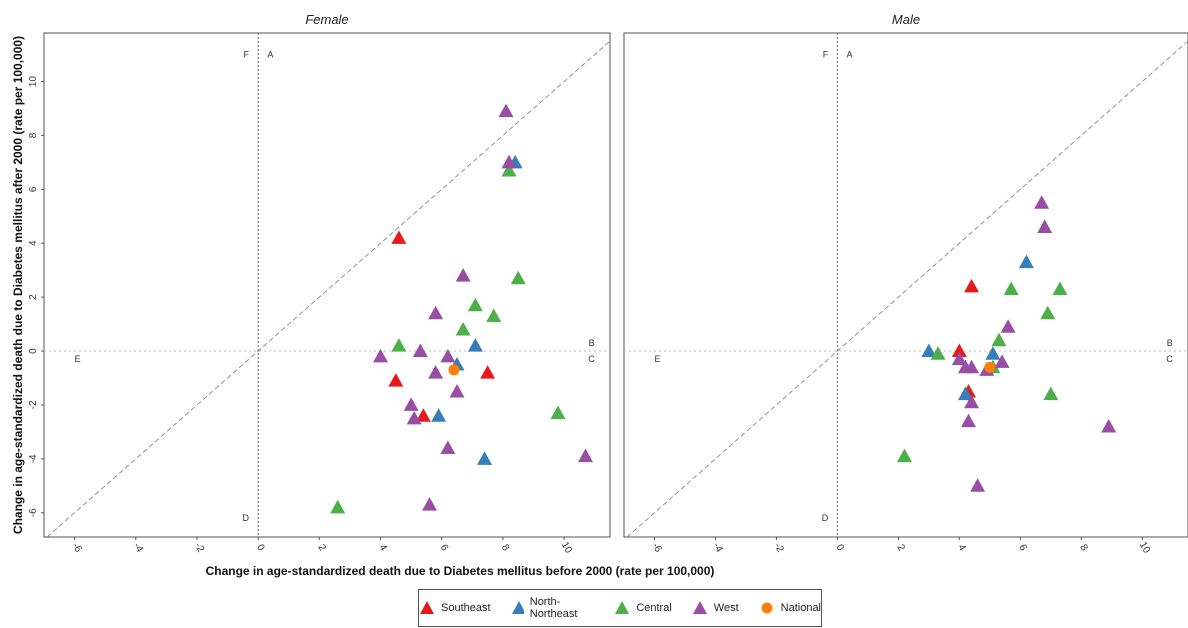 The width and height of the screenshot is (1188, 628). Describe the element at coordinates (33, 512) in the screenshot. I see `y-tick-label: -6` at that location.